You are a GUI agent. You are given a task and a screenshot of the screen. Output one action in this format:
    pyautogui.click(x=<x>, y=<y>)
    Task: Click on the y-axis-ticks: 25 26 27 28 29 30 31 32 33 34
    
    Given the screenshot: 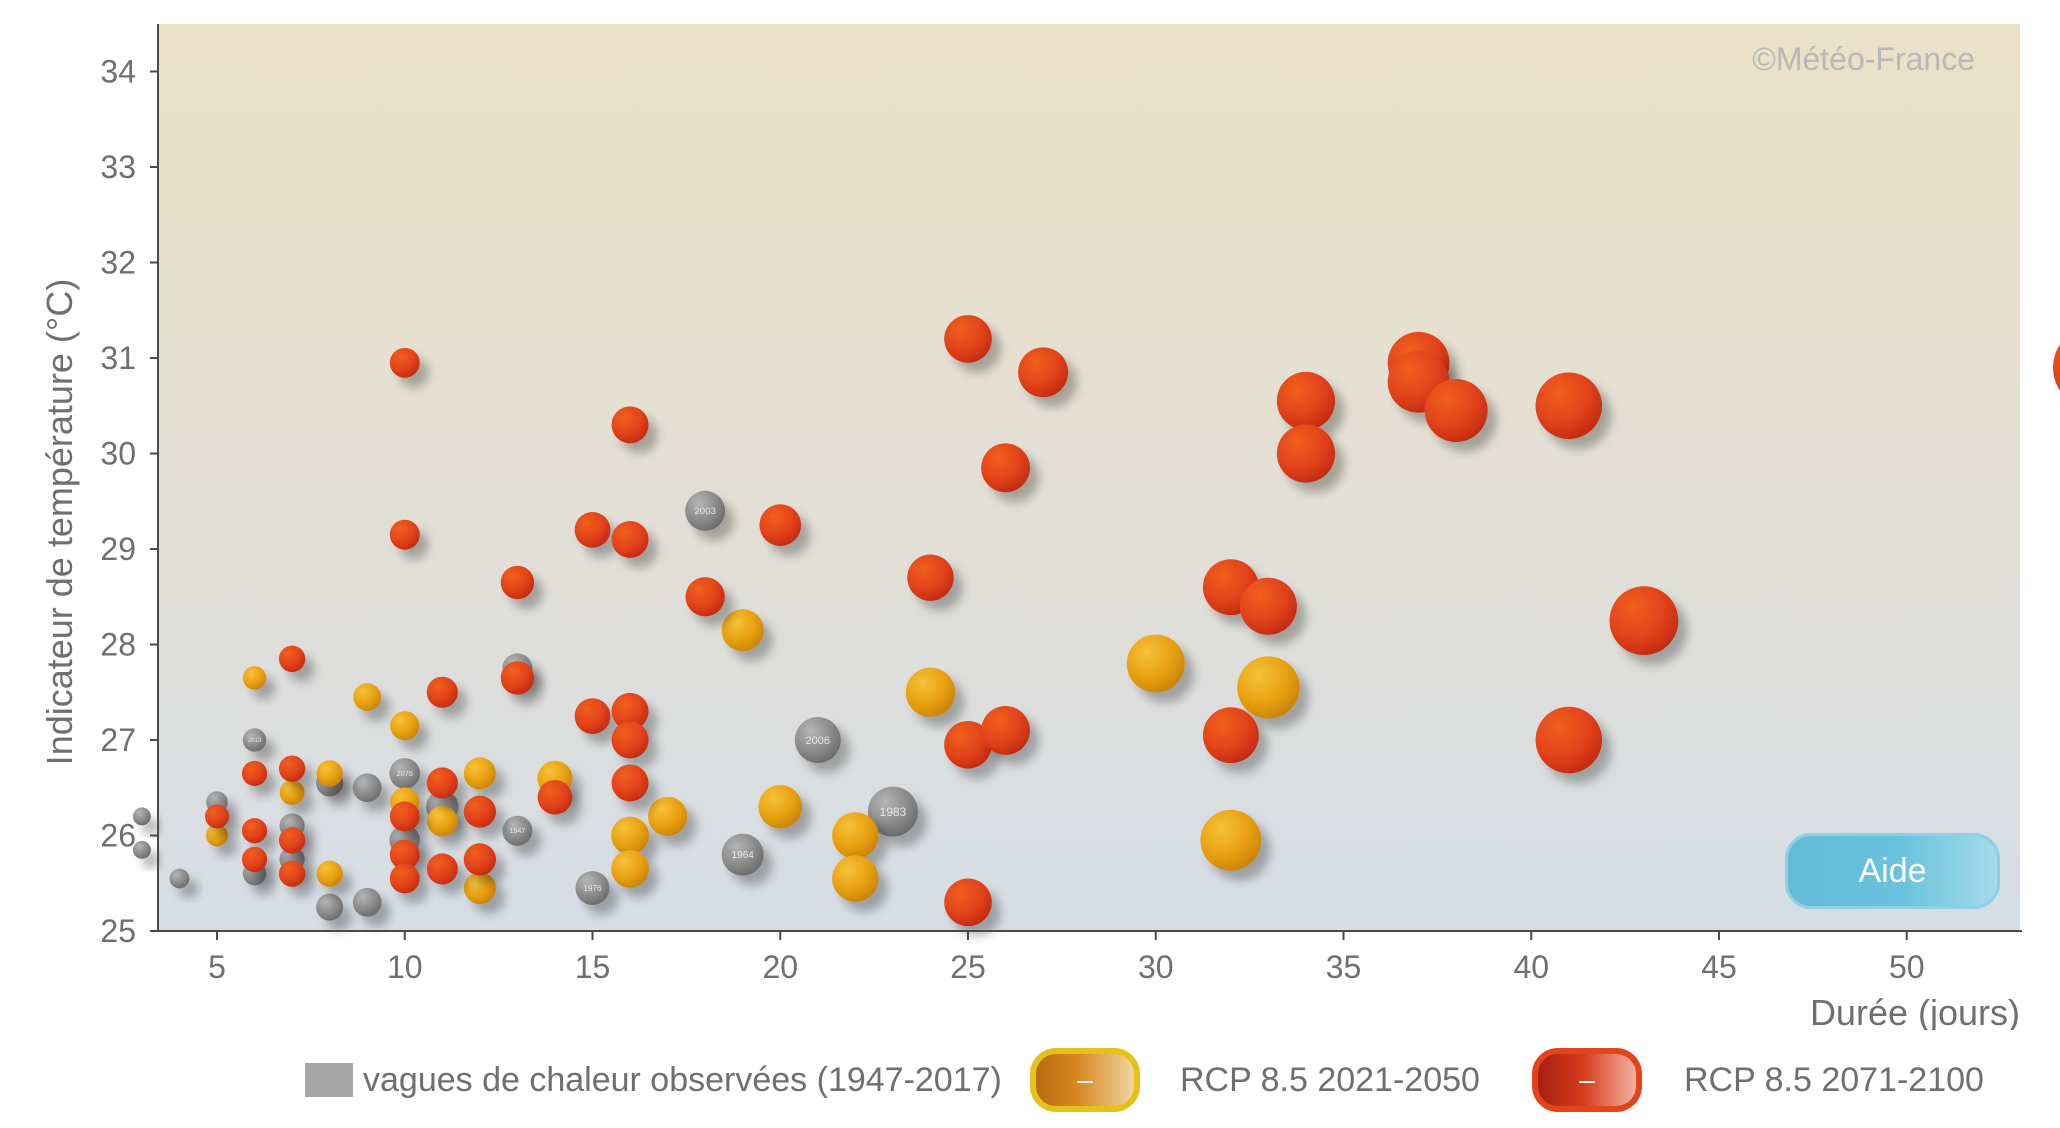 What is the action you would take?
    pyautogui.click(x=129, y=501)
    